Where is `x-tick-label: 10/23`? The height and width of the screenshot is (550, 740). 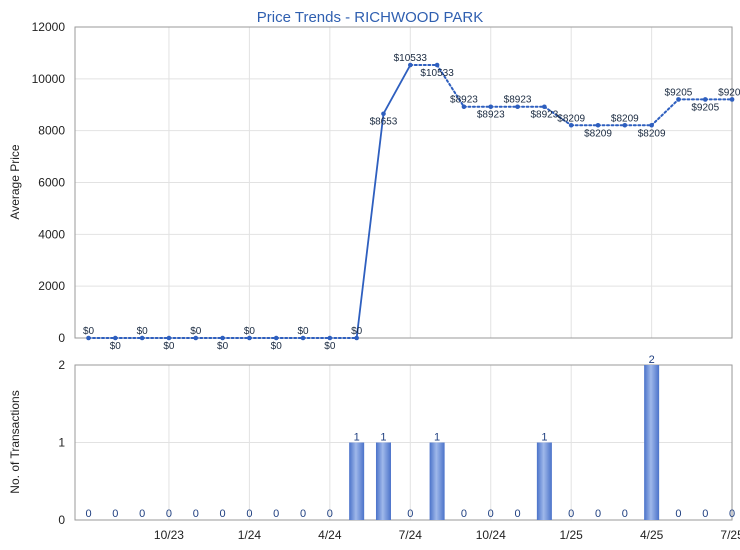
x-tick-label: 10/23 is located at coordinates (169, 535).